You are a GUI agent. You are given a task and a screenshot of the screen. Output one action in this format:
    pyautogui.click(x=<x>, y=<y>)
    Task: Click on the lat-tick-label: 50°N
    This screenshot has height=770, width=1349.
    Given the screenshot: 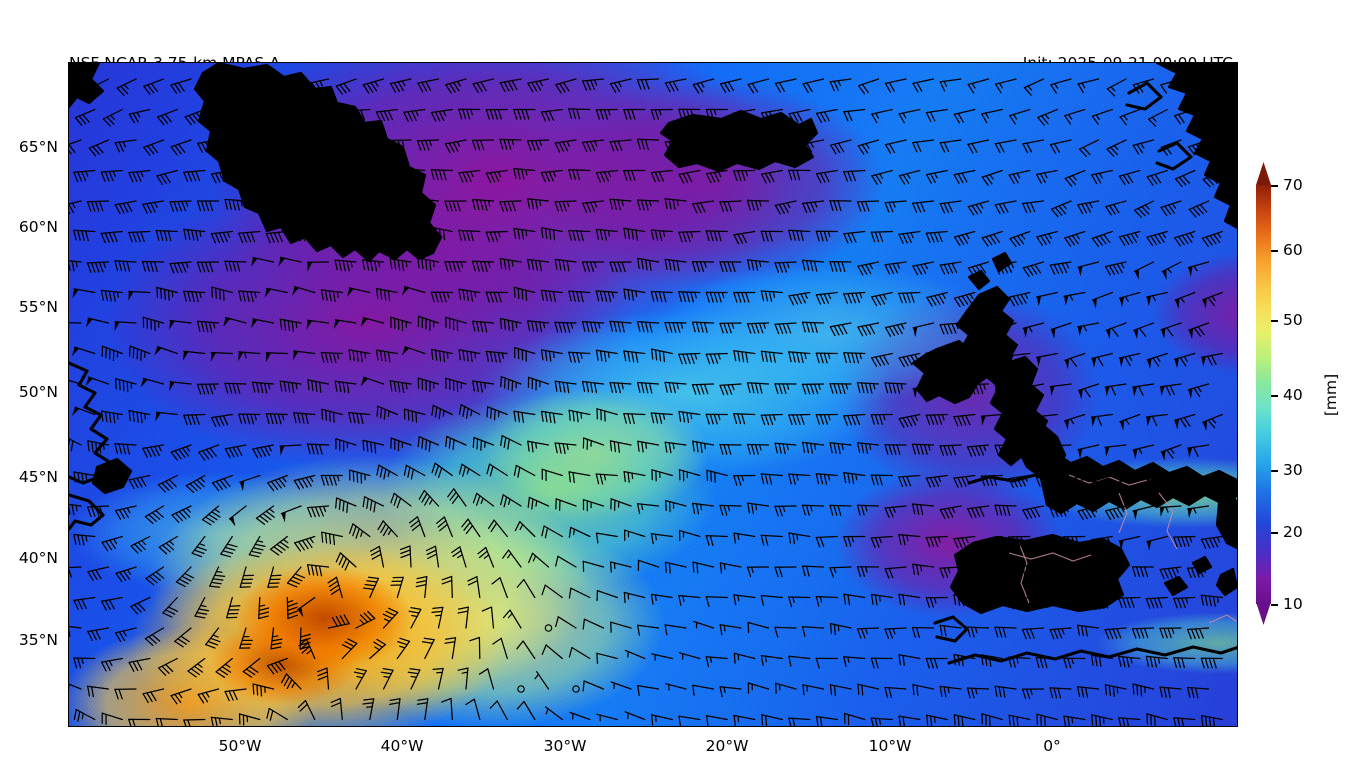 What is the action you would take?
    pyautogui.click(x=38, y=392)
    